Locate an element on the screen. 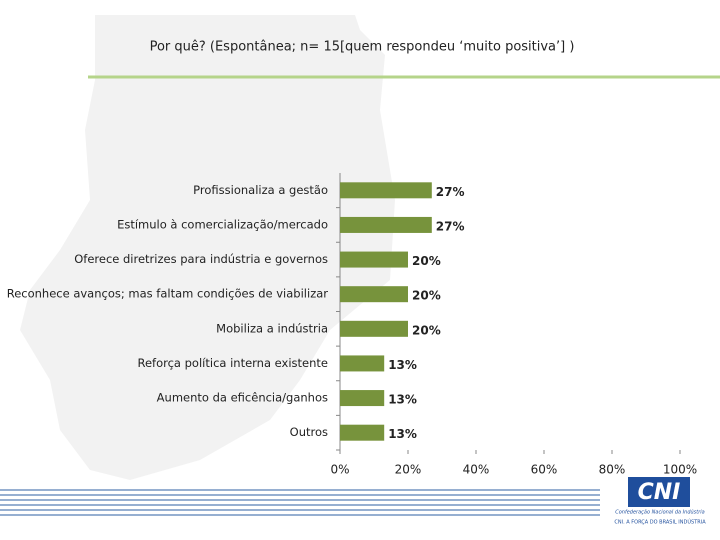 The height and width of the screenshot is (540, 720). x-tick-label: 40% is located at coordinates (476, 470).